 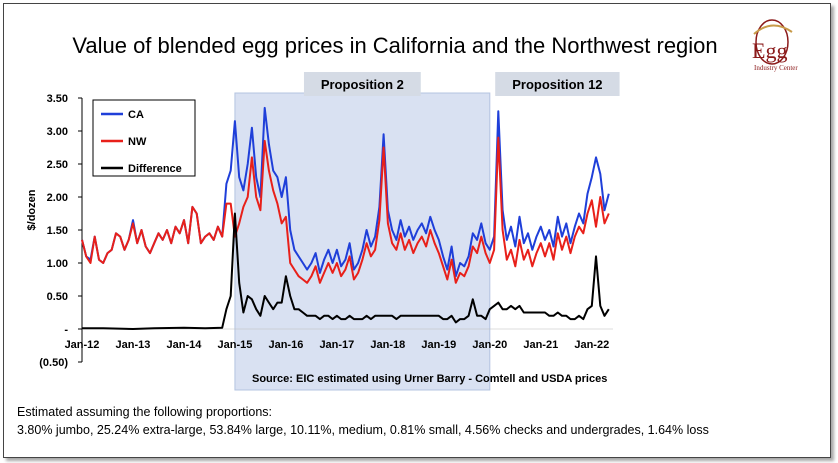 What do you see at coordinates (66, 330) in the screenshot?
I see `y-tick-label: -` at bounding box center [66, 330].